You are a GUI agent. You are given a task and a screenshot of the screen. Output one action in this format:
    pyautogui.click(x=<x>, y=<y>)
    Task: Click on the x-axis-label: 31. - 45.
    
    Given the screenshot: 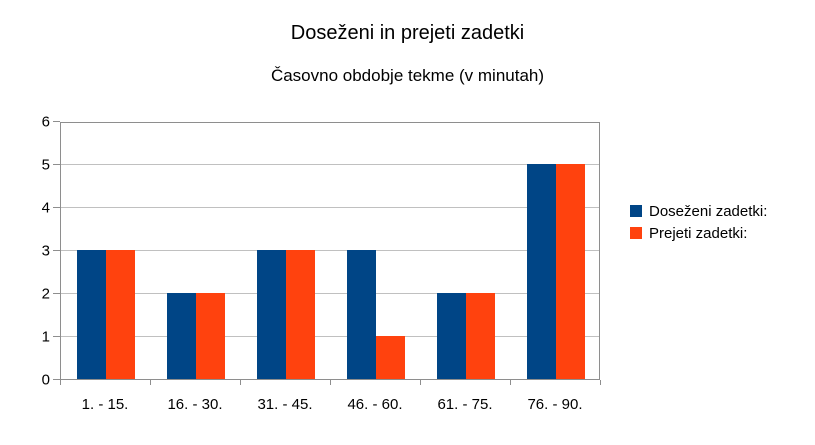 What is the action you would take?
    pyautogui.click(x=285, y=404)
    